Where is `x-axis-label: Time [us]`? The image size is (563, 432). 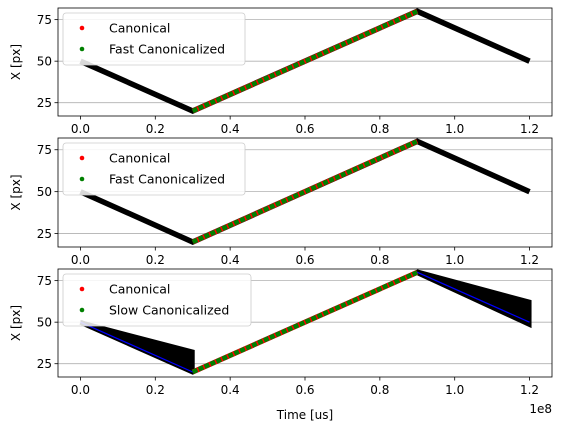
x-axis-label: Time [us] is located at coordinates (304, 415).